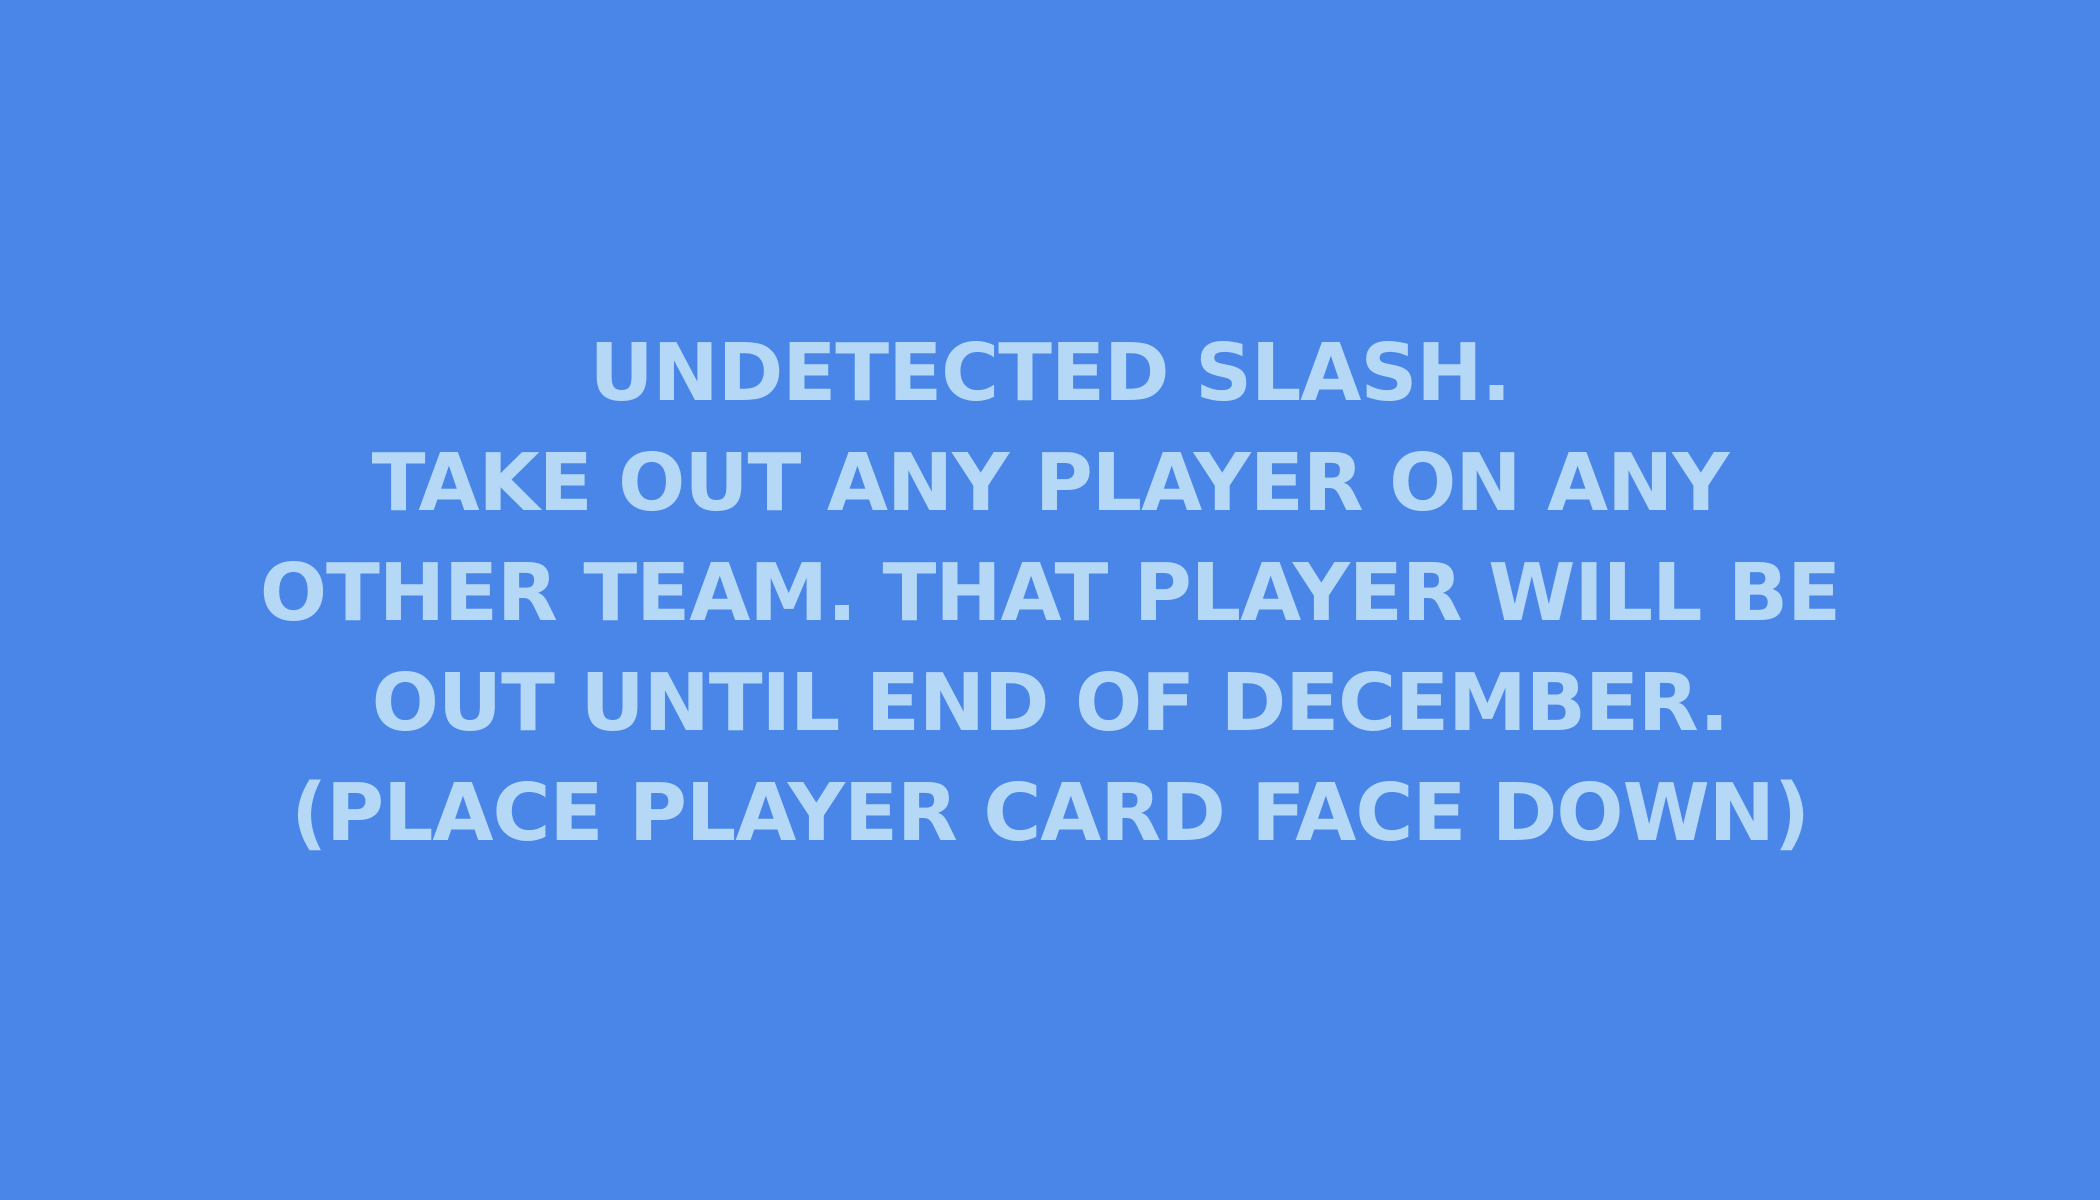  Describe the element at coordinates (1050, 813) in the screenshot. I see `card-text-line-4: (PLACE PLAYER CARD FACE DOWN)` at that location.